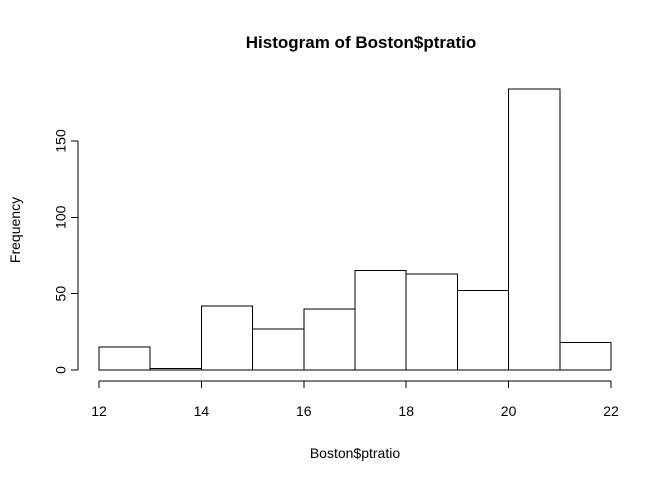 This screenshot has width=672, height=480. What do you see at coordinates (61, 217) in the screenshot?
I see `y-tick-label-100: 100` at bounding box center [61, 217].